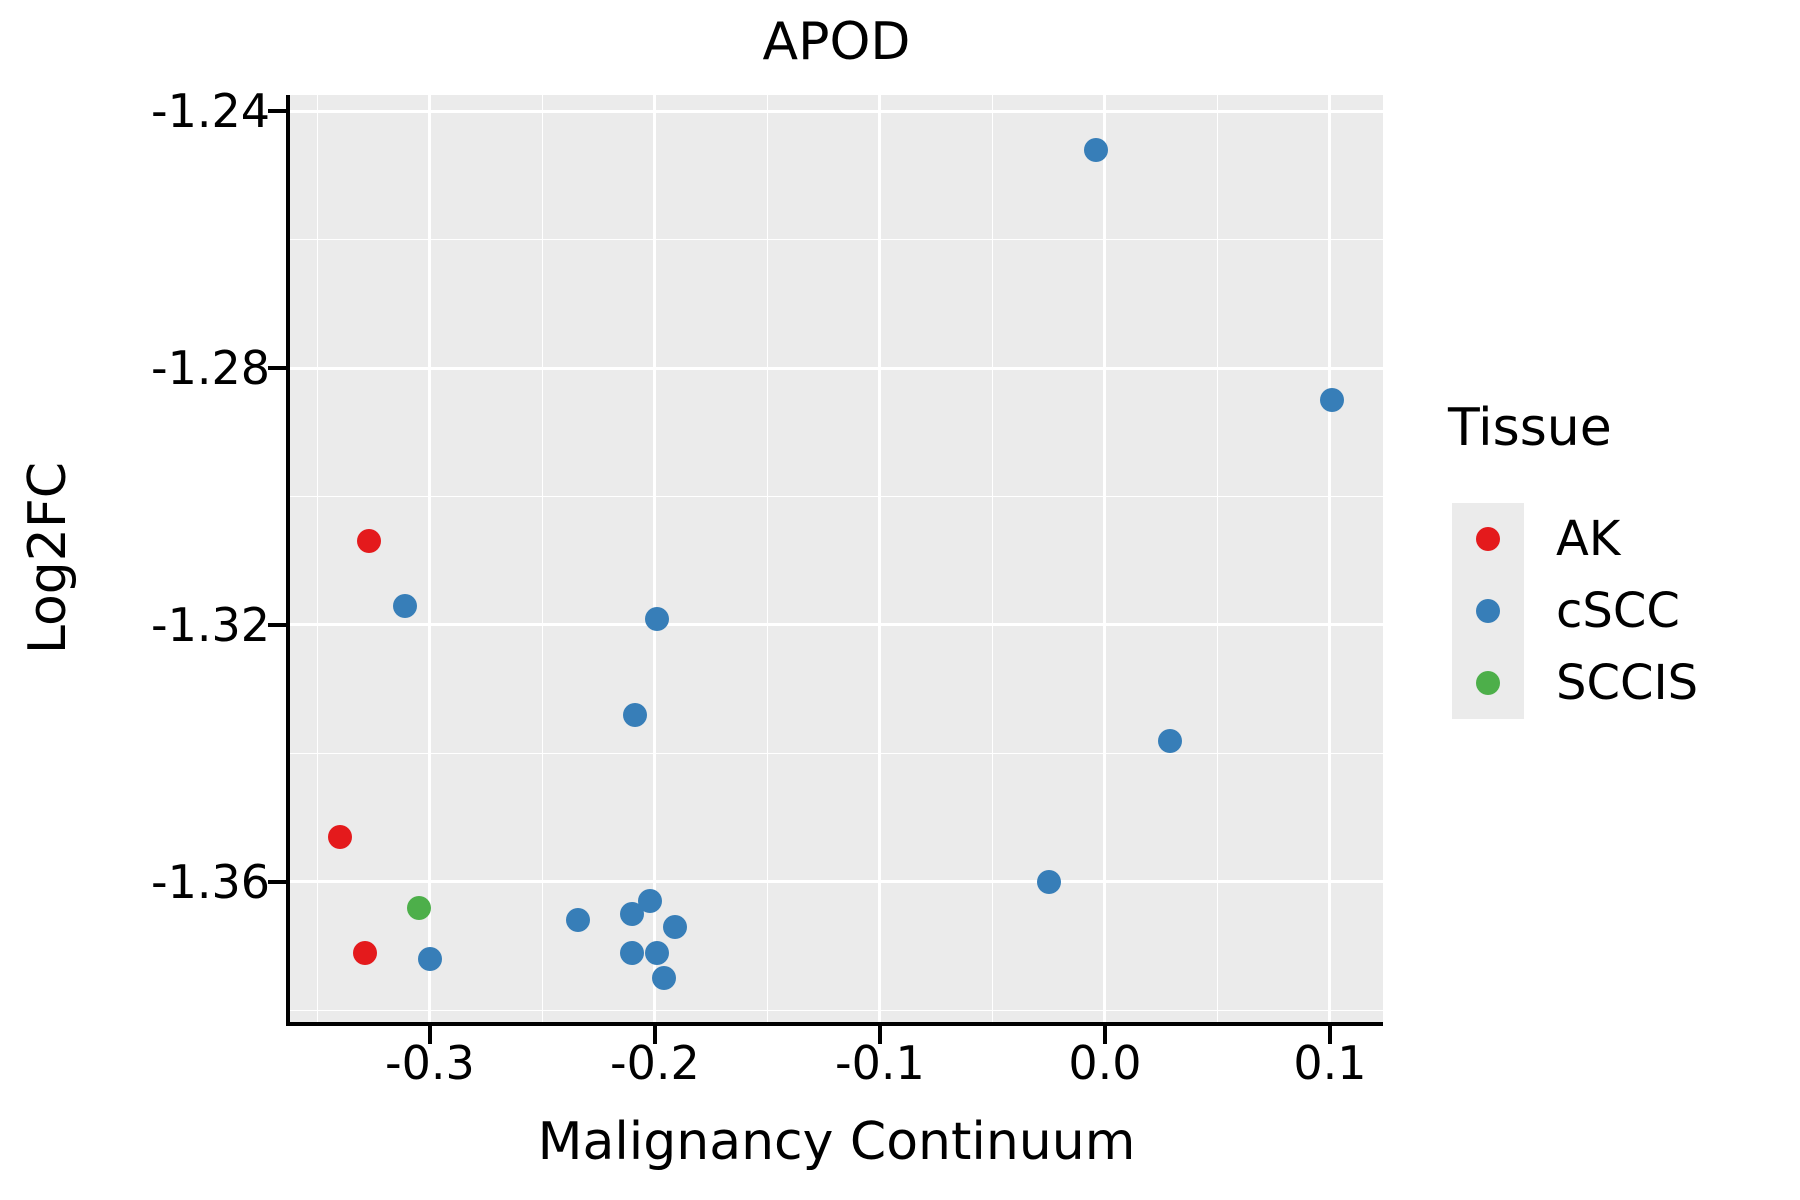 The width and height of the screenshot is (1800, 1200). I want to click on legend-label: cSCC, so click(1618, 611).